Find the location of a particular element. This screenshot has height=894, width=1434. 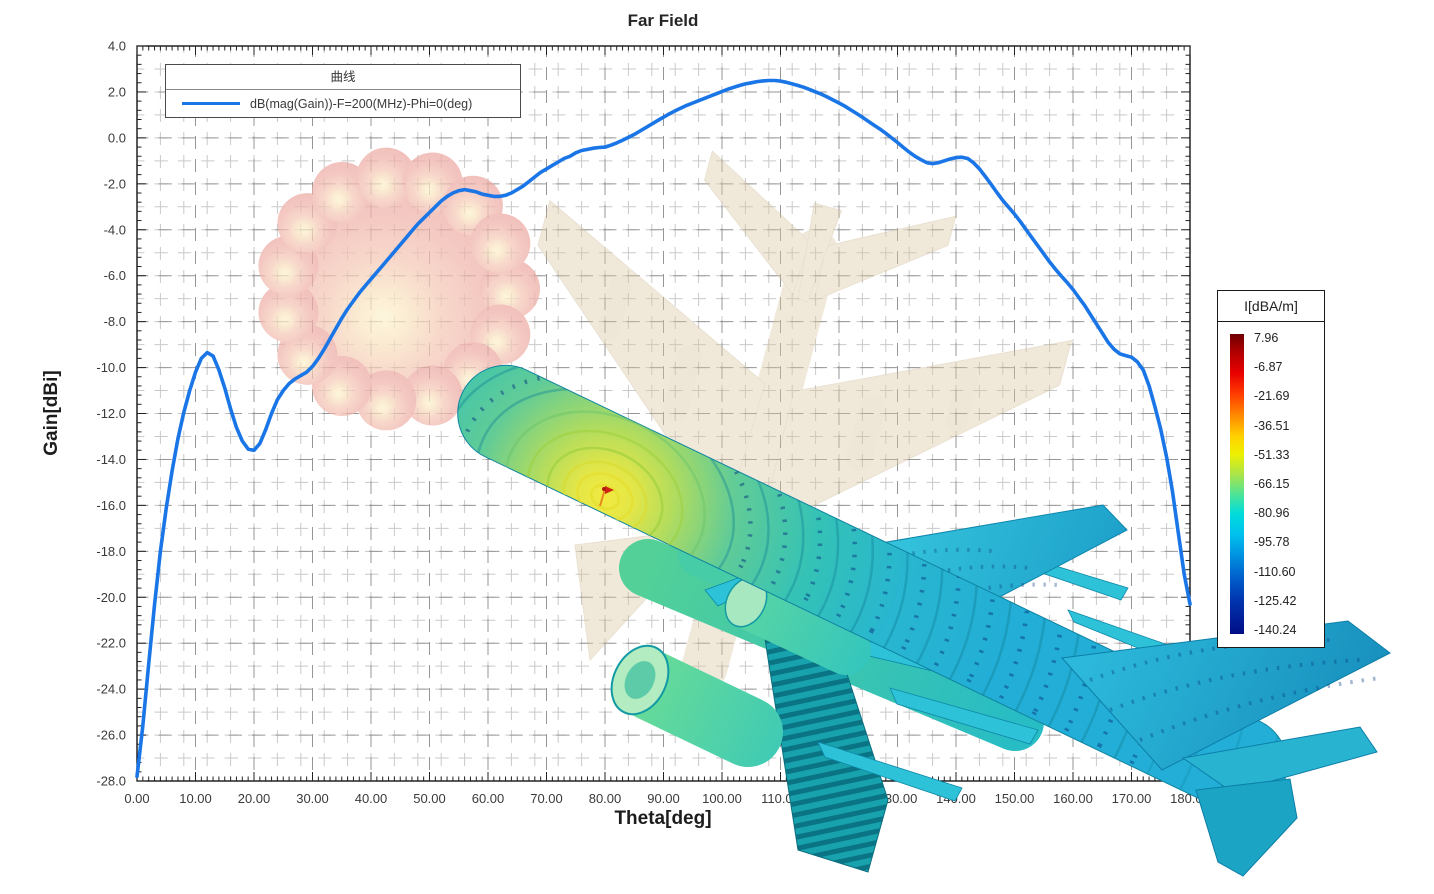

colorbar-tick-label: -140.24 is located at coordinates (1275, 630).